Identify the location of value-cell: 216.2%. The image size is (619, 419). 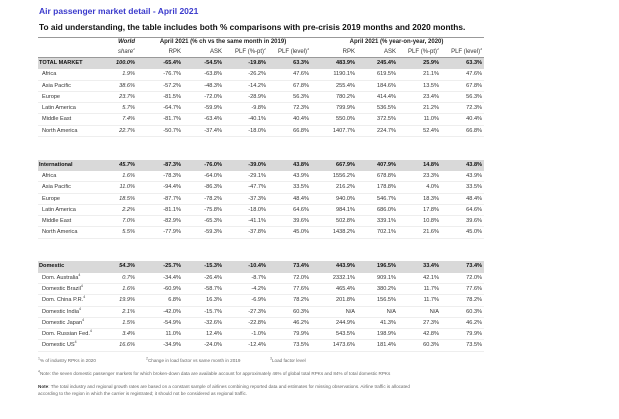
(334, 187).